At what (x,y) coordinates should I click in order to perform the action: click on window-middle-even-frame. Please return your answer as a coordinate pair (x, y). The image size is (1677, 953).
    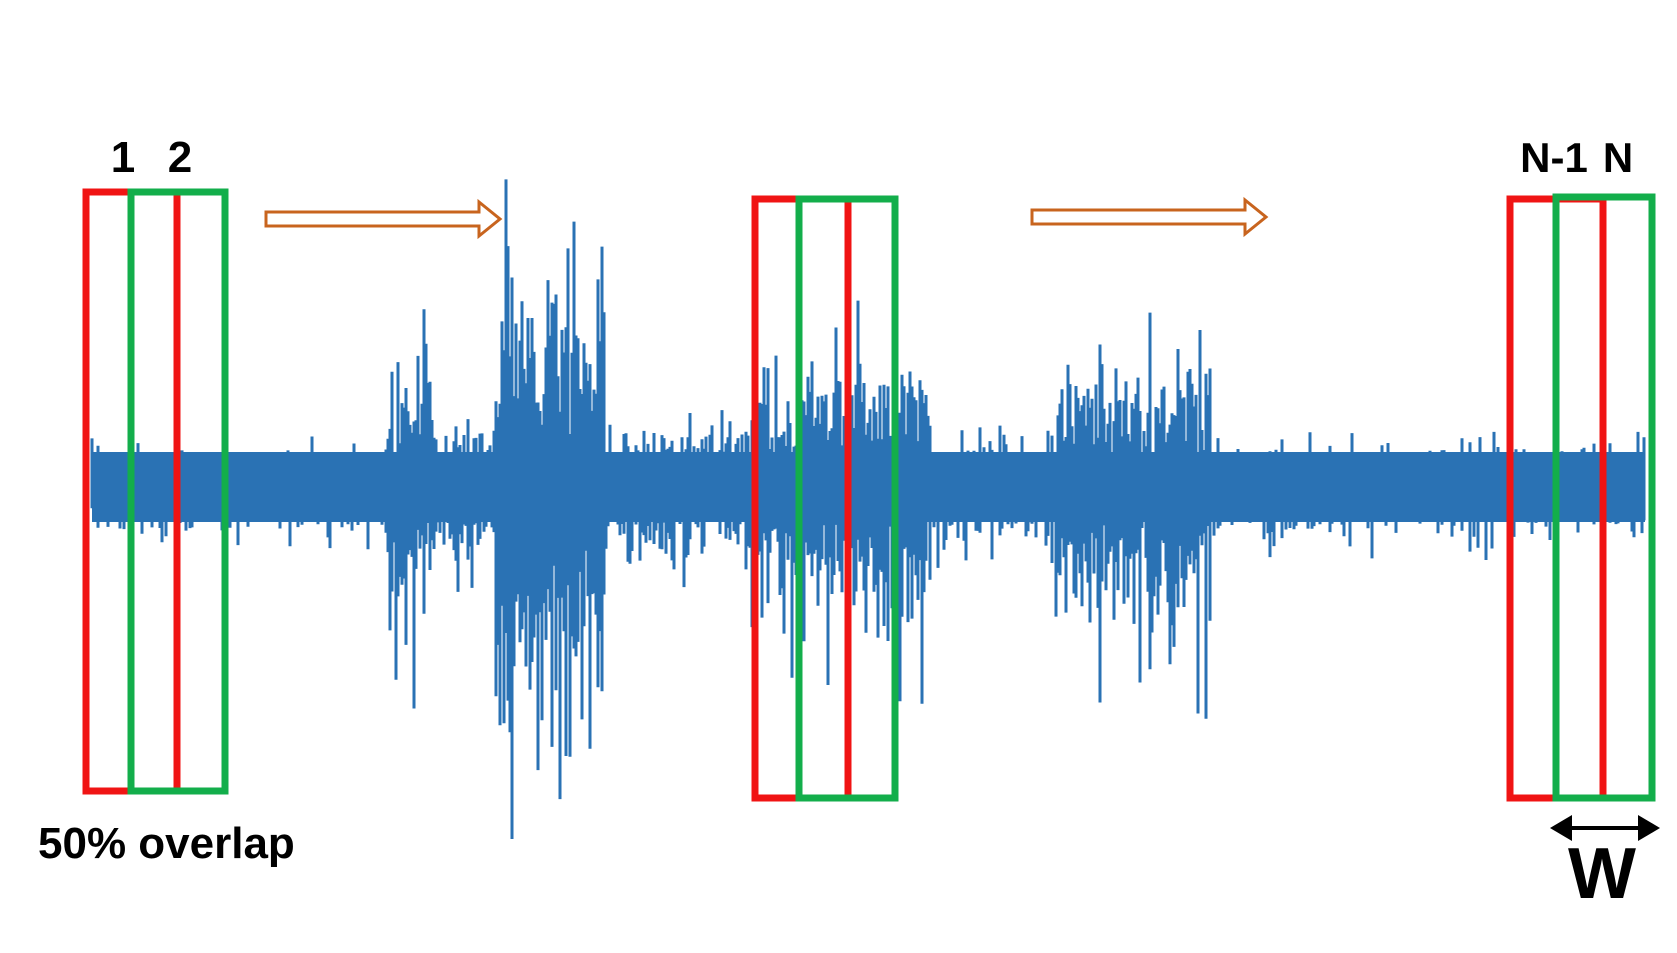
    Looking at the image, I should click on (847, 498).